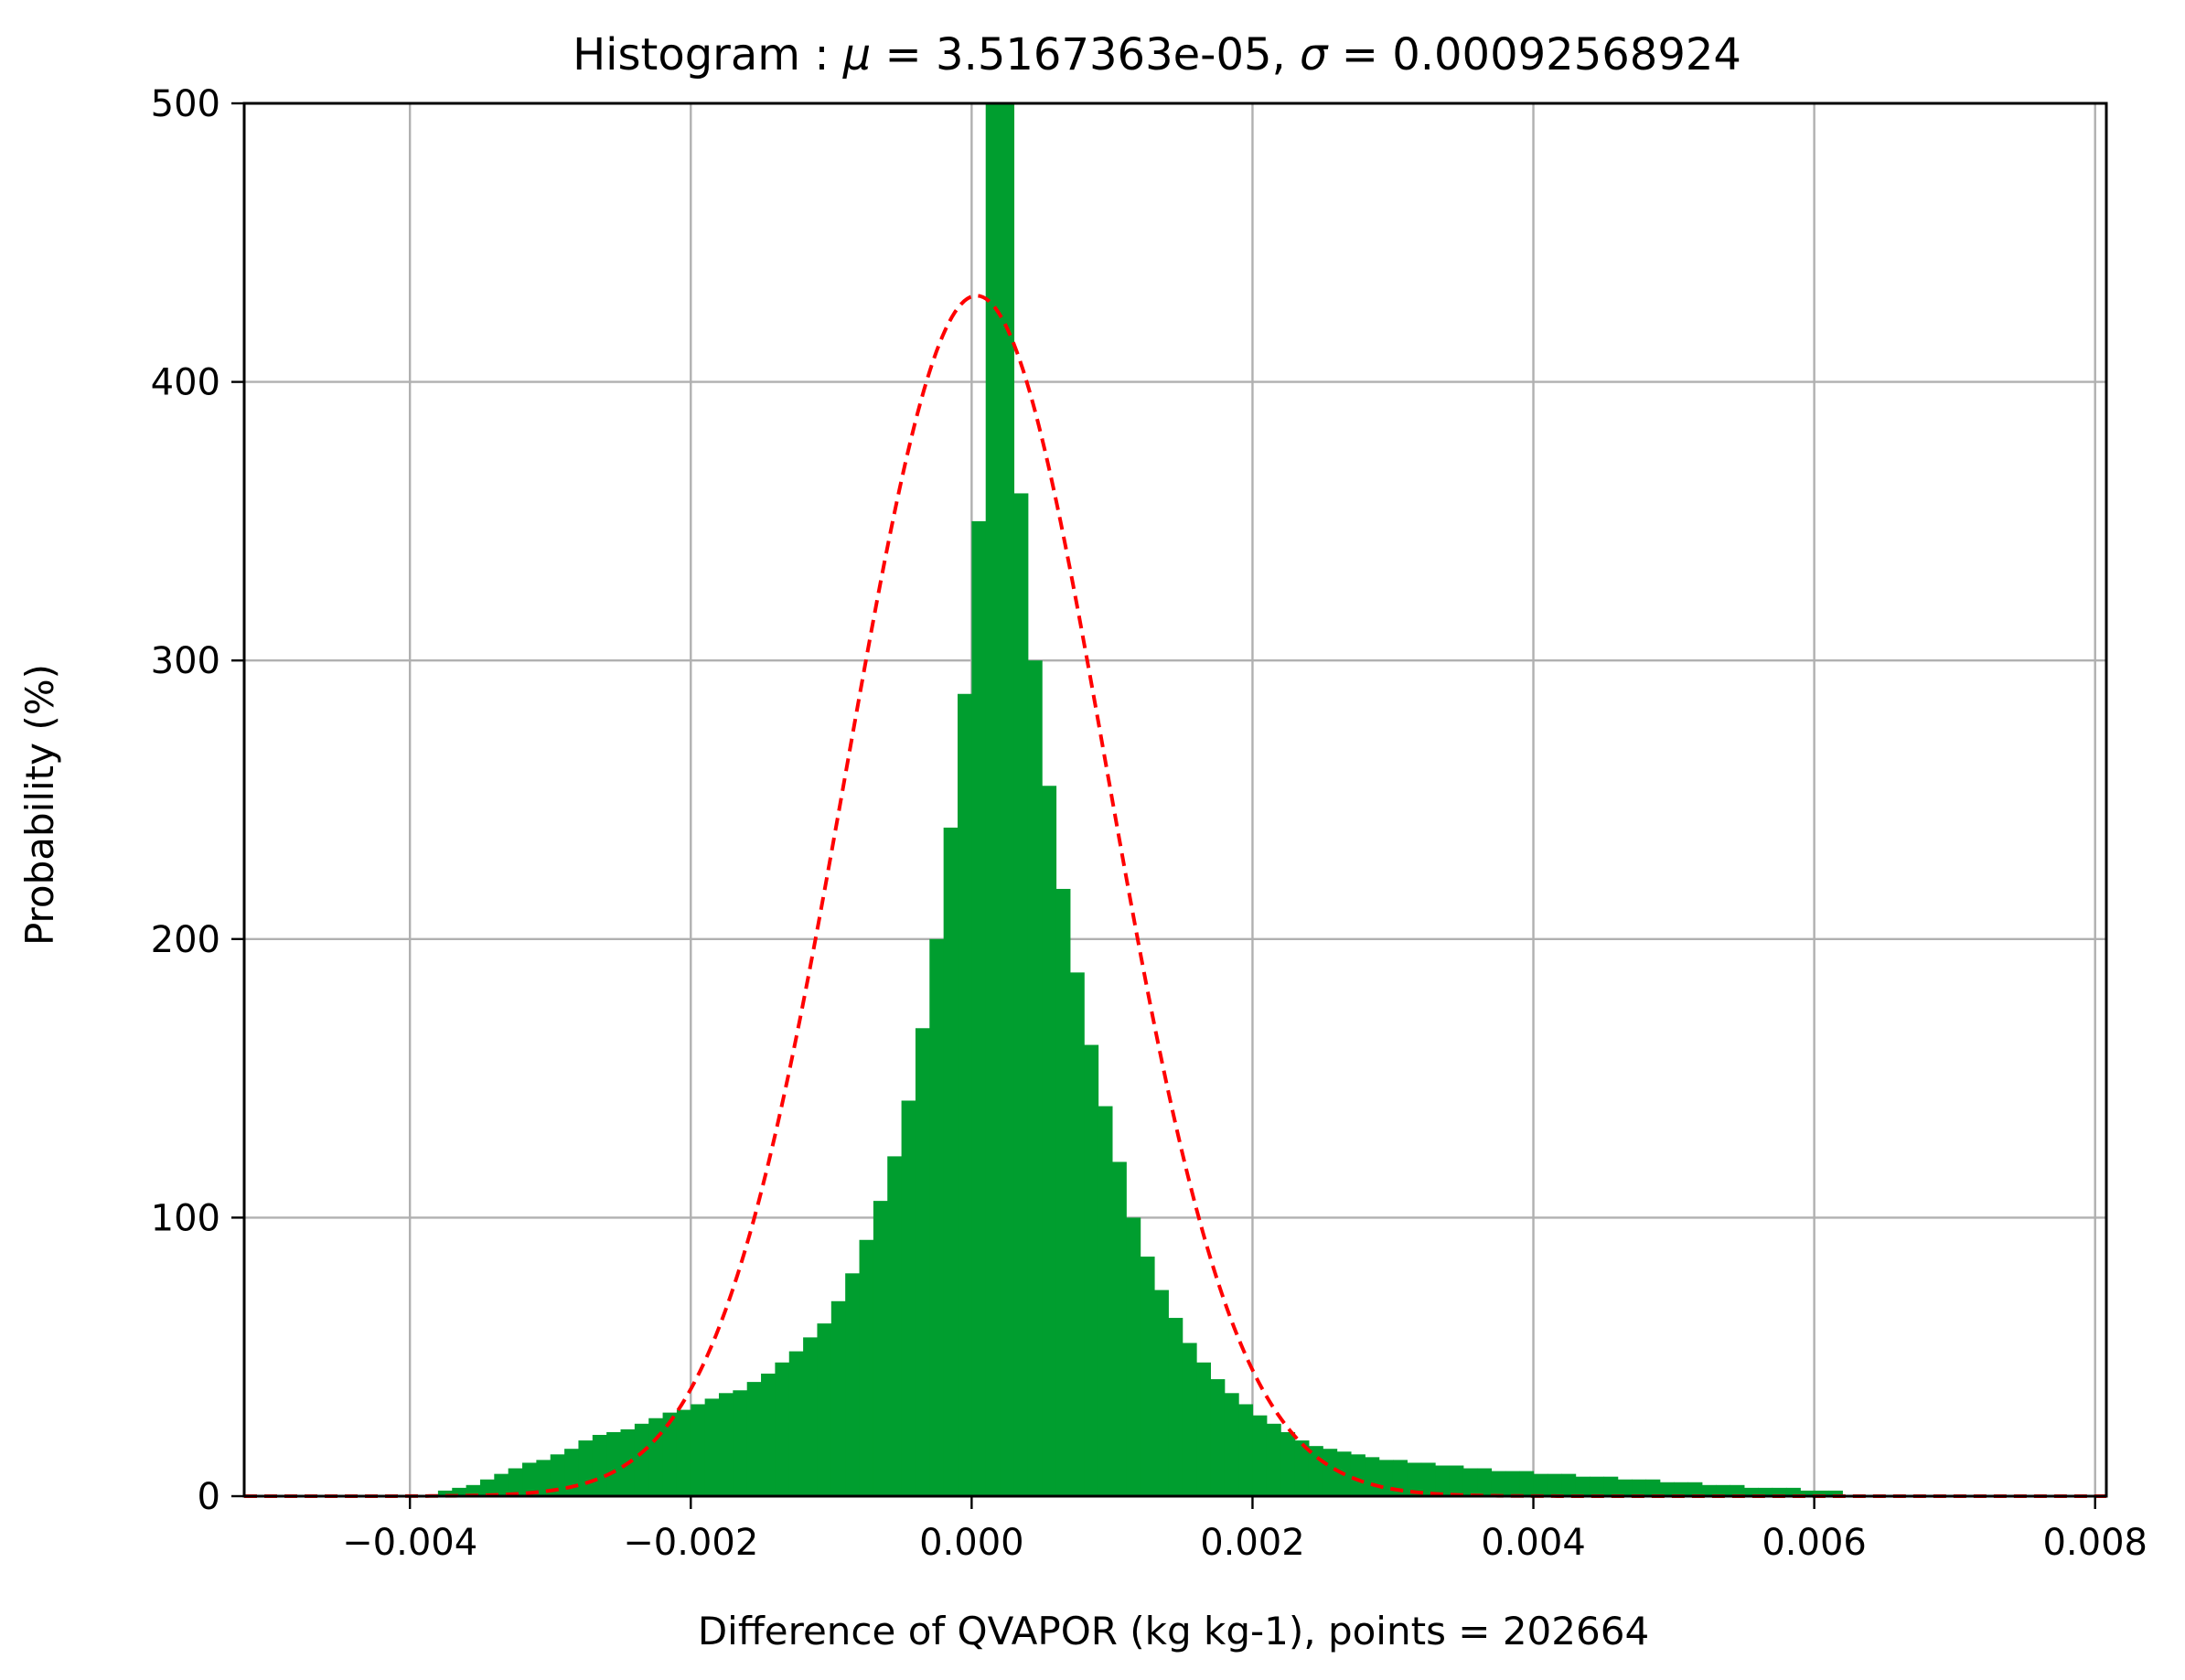  I want to click on x-tick-label: 0.002, so click(1253, 1543).